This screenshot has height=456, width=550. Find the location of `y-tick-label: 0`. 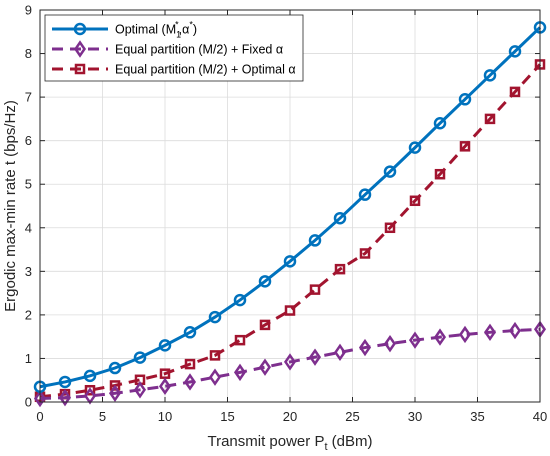

y-tick-label: 0 is located at coordinates (28, 402).